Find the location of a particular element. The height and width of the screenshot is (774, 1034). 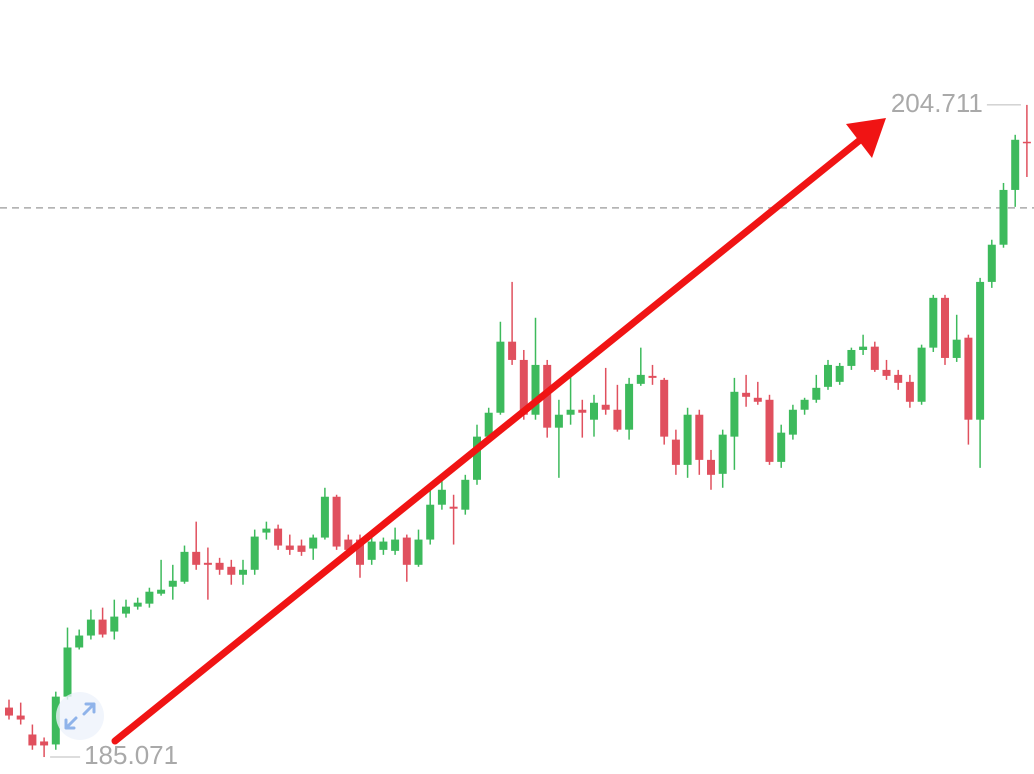

min-label: 185.071 is located at coordinates (131, 755).